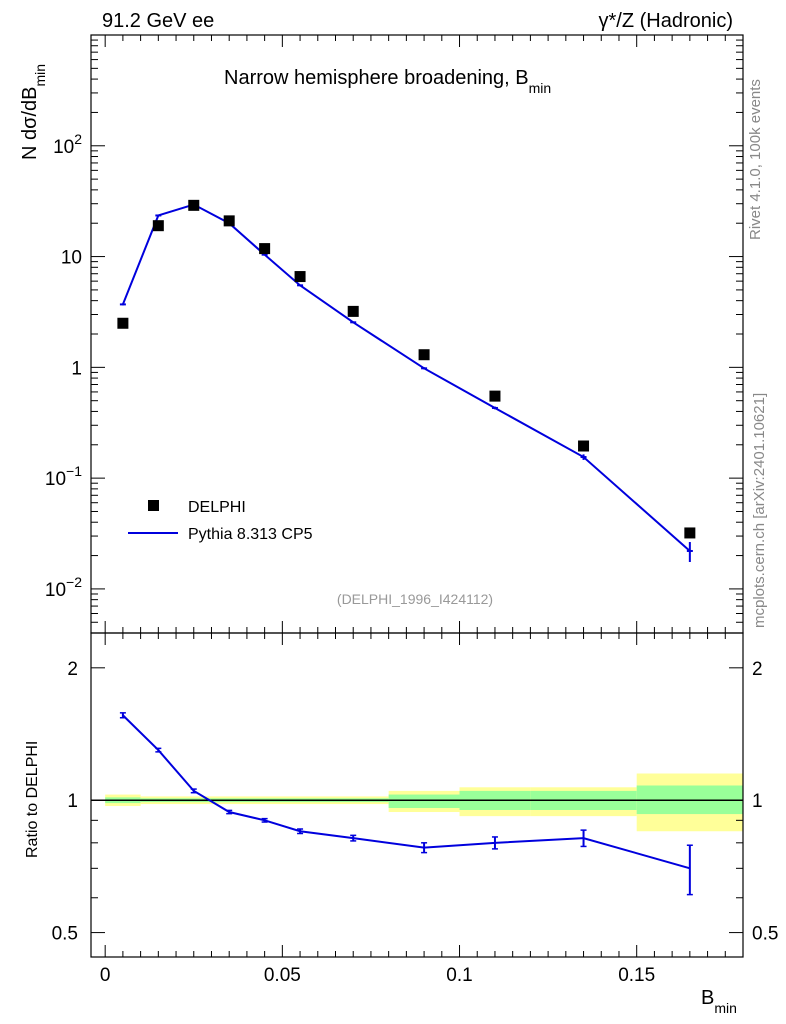 This screenshot has height=1024, width=786. I want to click on header-energy: 91.2 GeV ee, so click(158, 21).